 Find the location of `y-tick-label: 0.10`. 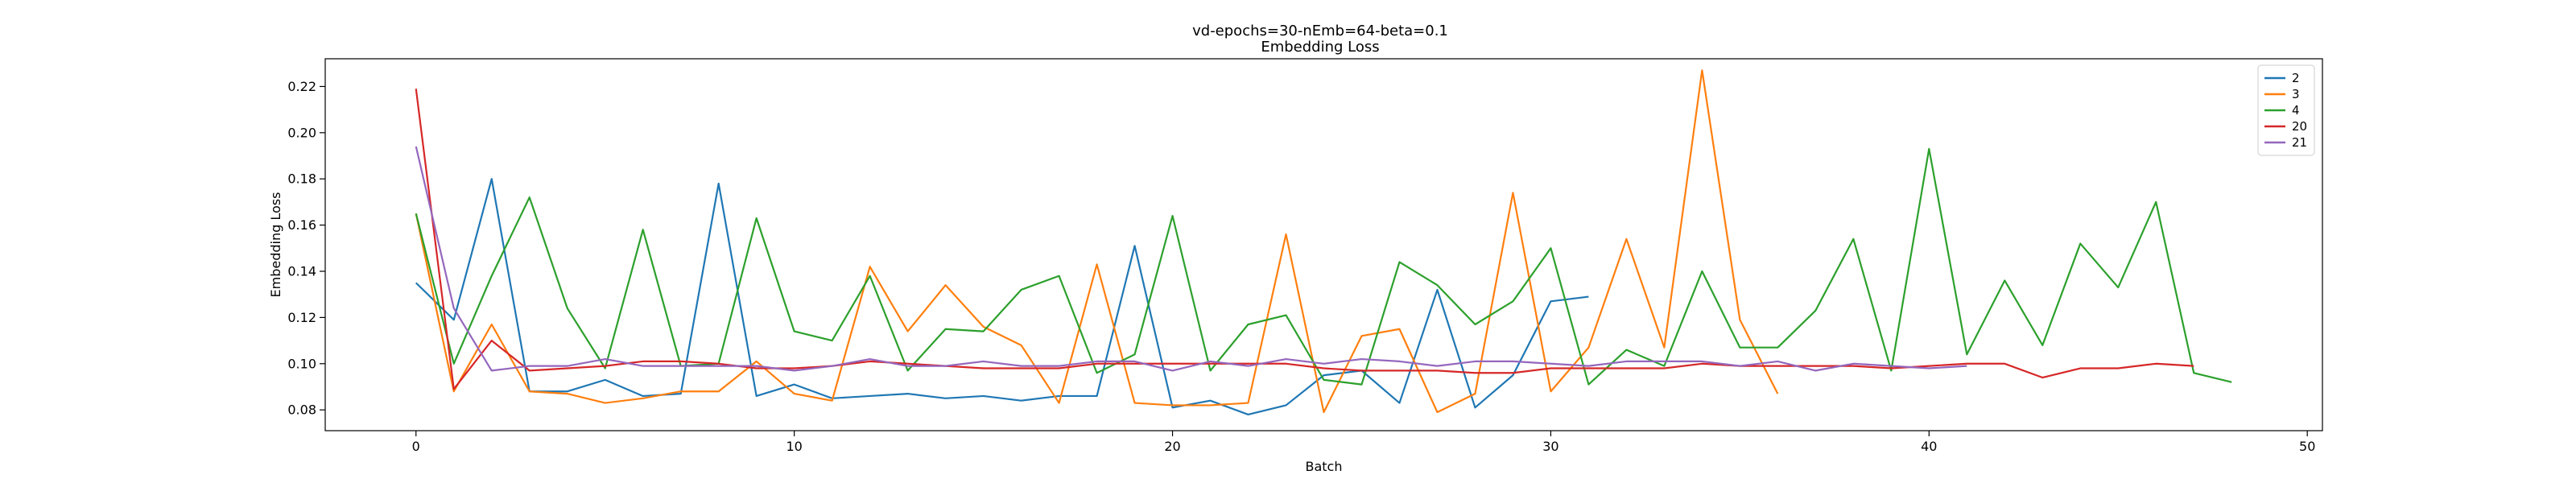

y-tick-label: 0.10 is located at coordinates (301, 363).